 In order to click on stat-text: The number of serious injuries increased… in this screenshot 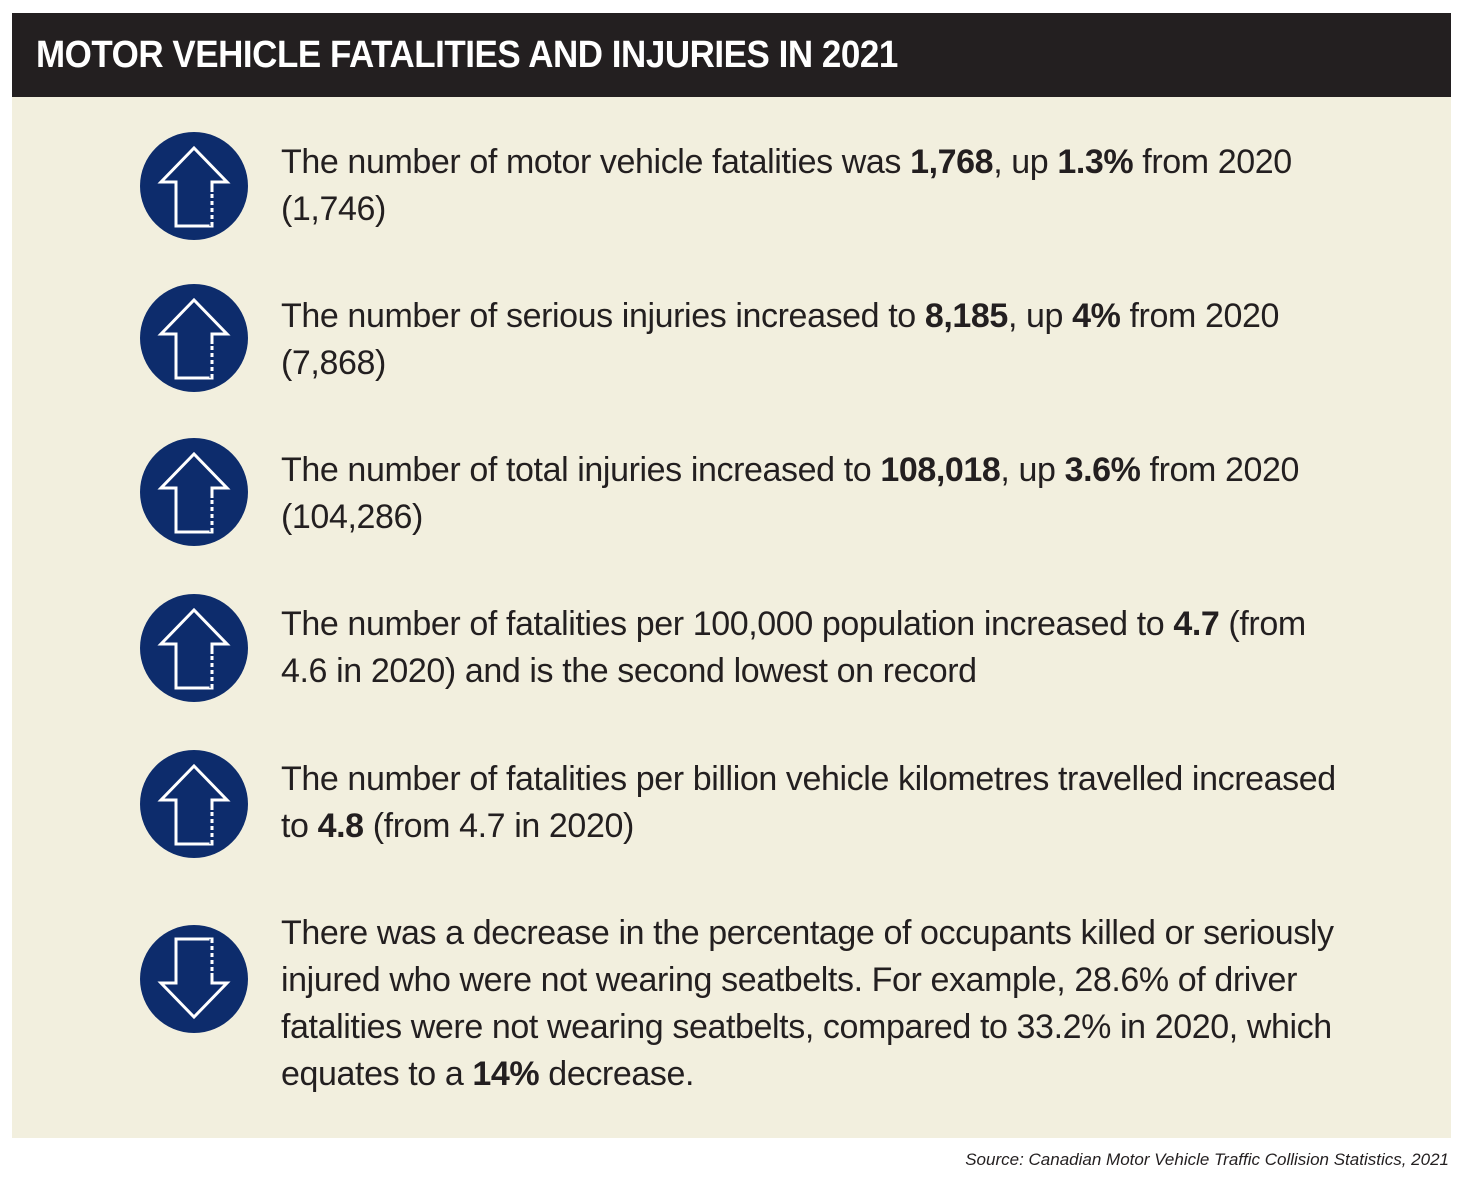, I will do `click(780, 339)`.